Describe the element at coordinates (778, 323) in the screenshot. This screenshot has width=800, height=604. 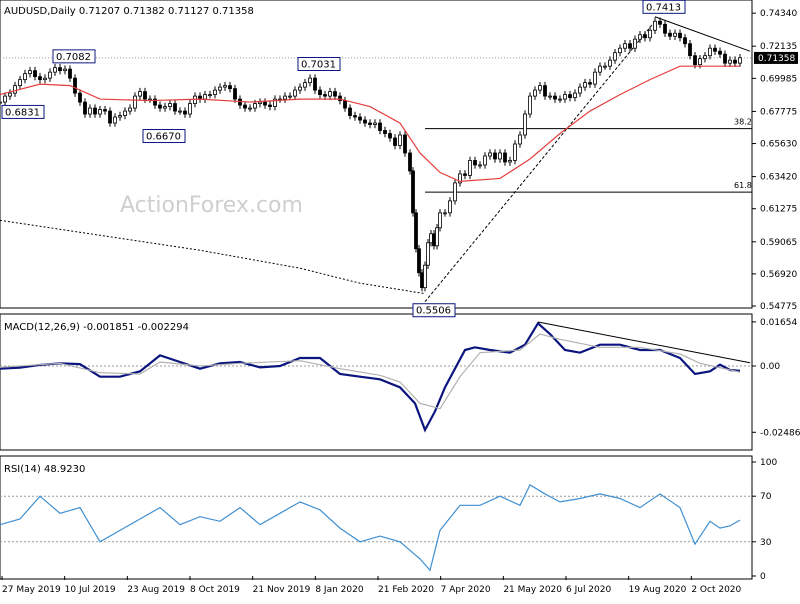
I see `macd-y-tick-label: 0.01654` at that location.